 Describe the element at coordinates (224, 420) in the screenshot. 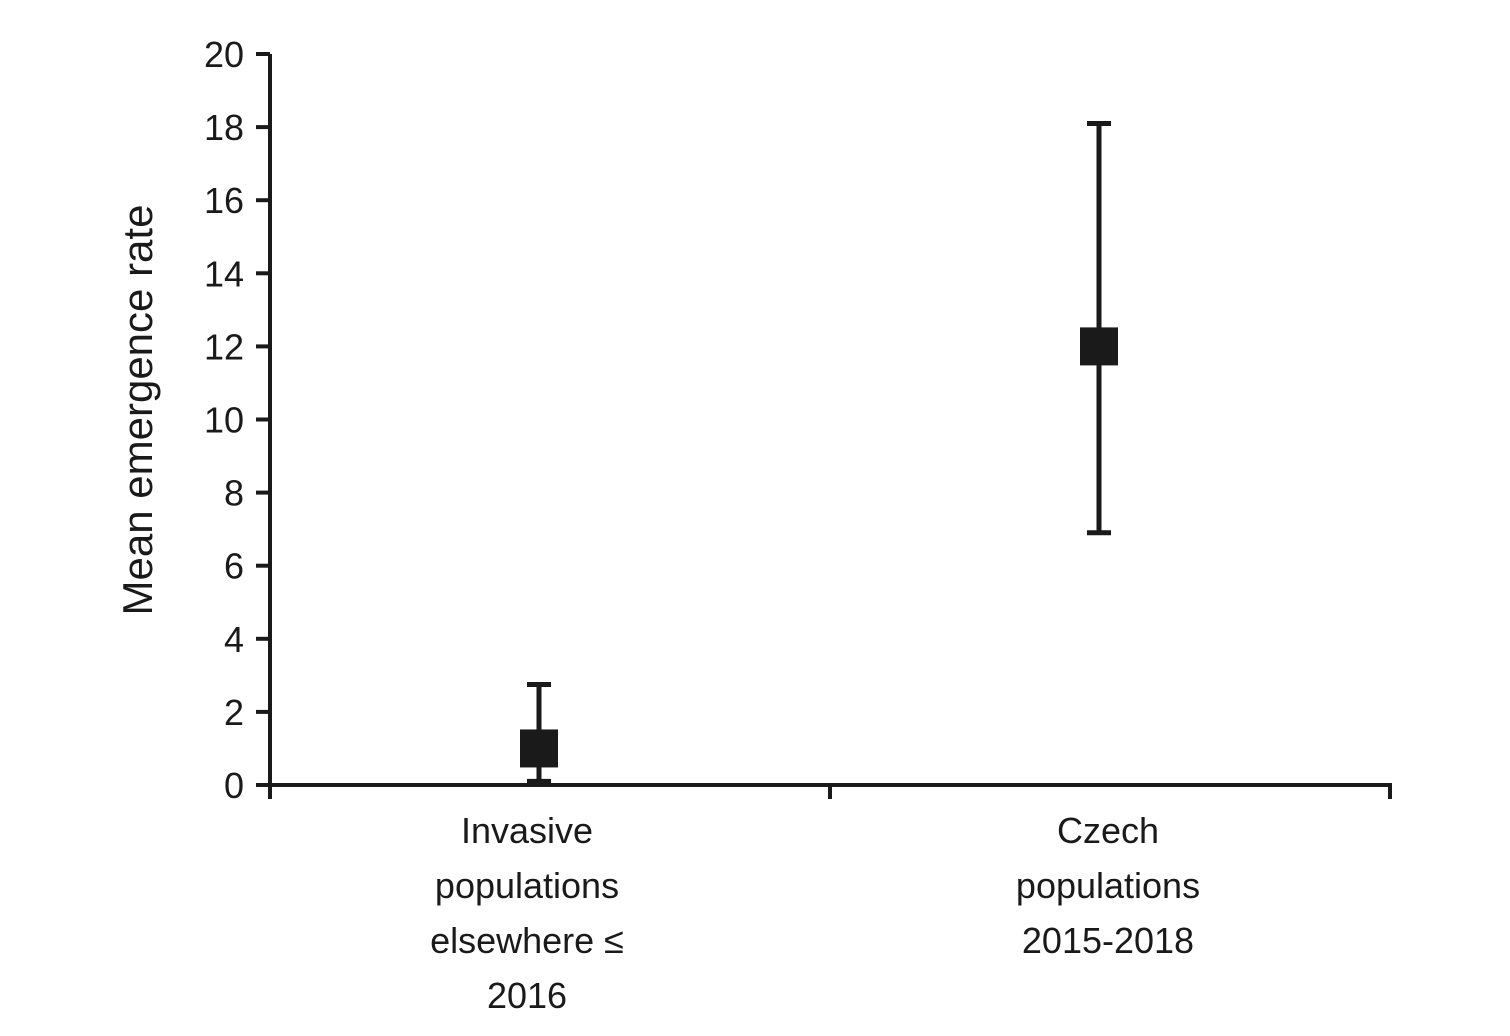

I see `y-tick-label: 10` at that location.